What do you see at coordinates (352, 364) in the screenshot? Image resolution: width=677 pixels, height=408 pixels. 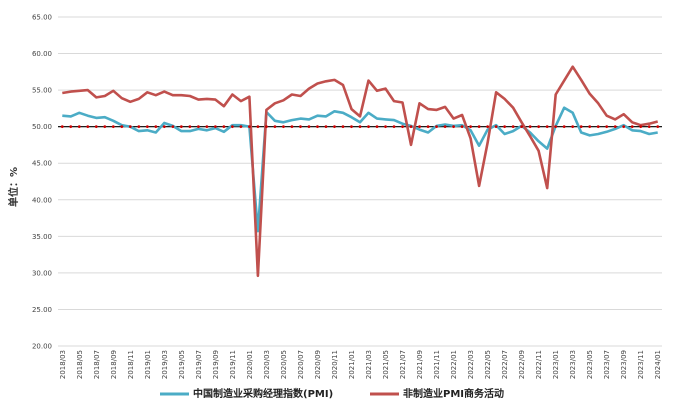 I see `x-tick-label: 2021/01` at bounding box center [352, 364].